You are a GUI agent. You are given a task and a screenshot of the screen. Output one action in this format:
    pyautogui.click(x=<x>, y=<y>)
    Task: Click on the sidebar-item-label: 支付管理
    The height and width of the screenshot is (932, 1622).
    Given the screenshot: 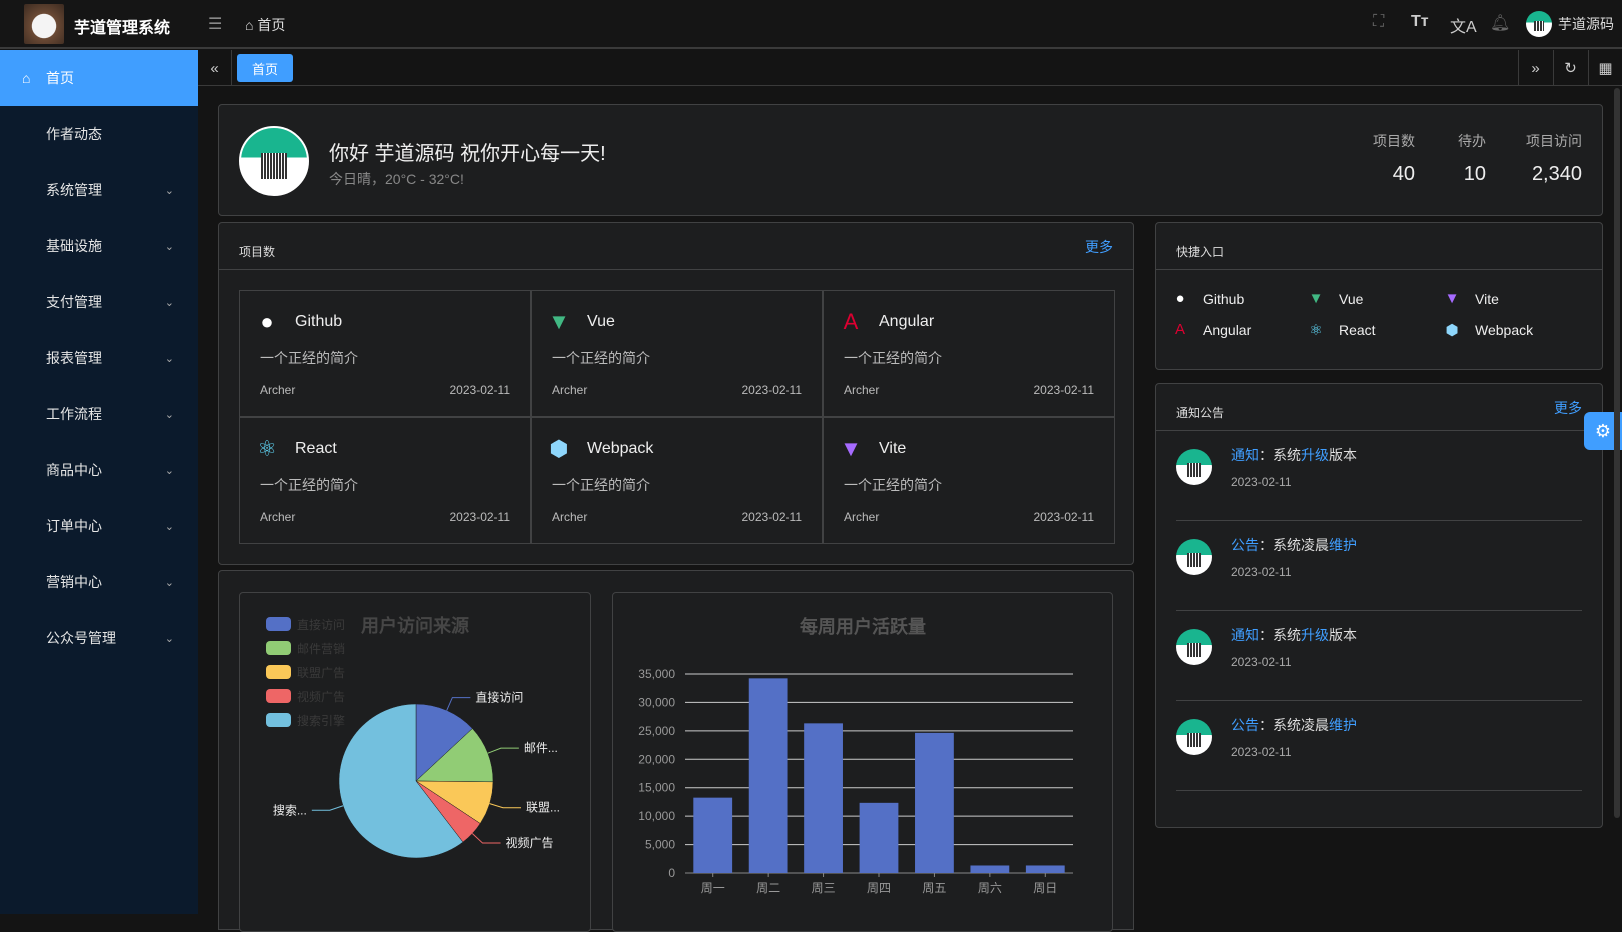 What is the action you would take?
    pyautogui.click(x=74, y=302)
    